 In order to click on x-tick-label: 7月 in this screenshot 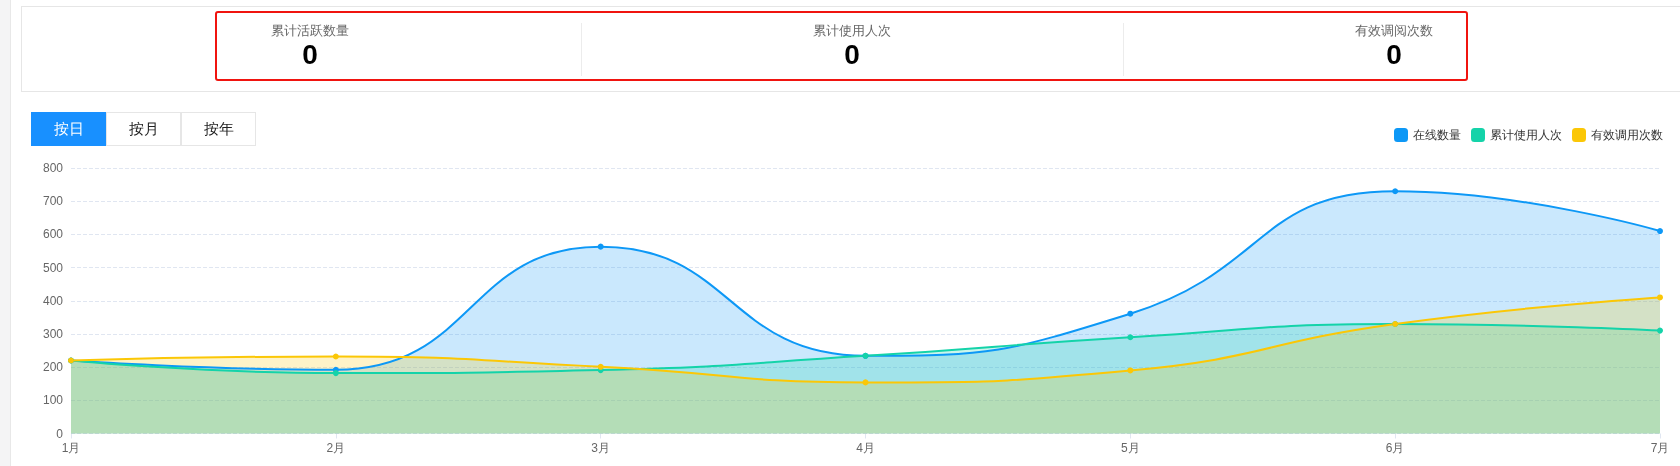, I will do `click(1660, 447)`.